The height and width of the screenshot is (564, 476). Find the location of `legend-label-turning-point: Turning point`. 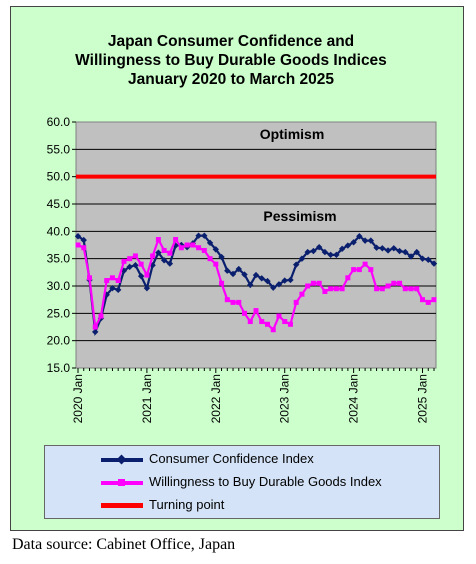

legend-label-turning-point: Turning point is located at coordinates (187, 504).